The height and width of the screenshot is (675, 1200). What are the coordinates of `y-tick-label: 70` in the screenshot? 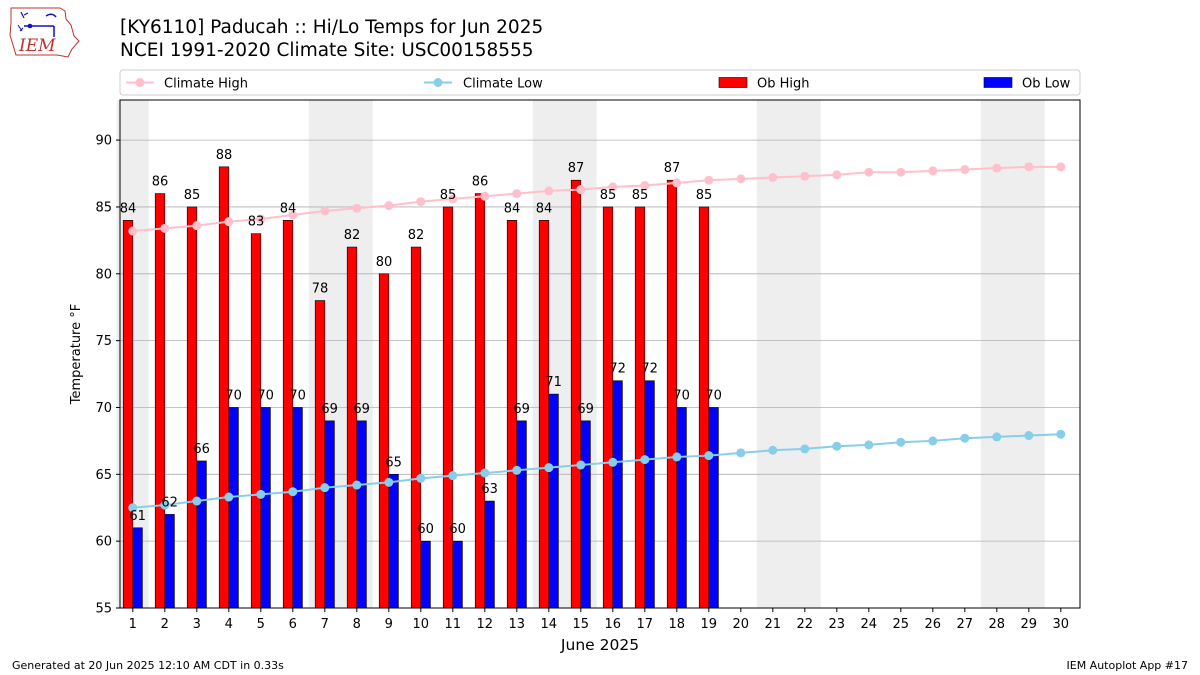 It's located at (103, 408).